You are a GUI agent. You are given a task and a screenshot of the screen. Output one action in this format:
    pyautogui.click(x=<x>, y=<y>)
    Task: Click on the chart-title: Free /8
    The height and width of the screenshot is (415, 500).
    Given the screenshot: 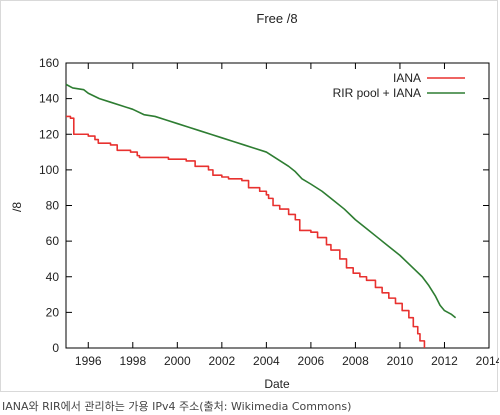 What is the action you would take?
    pyautogui.click(x=276, y=18)
    